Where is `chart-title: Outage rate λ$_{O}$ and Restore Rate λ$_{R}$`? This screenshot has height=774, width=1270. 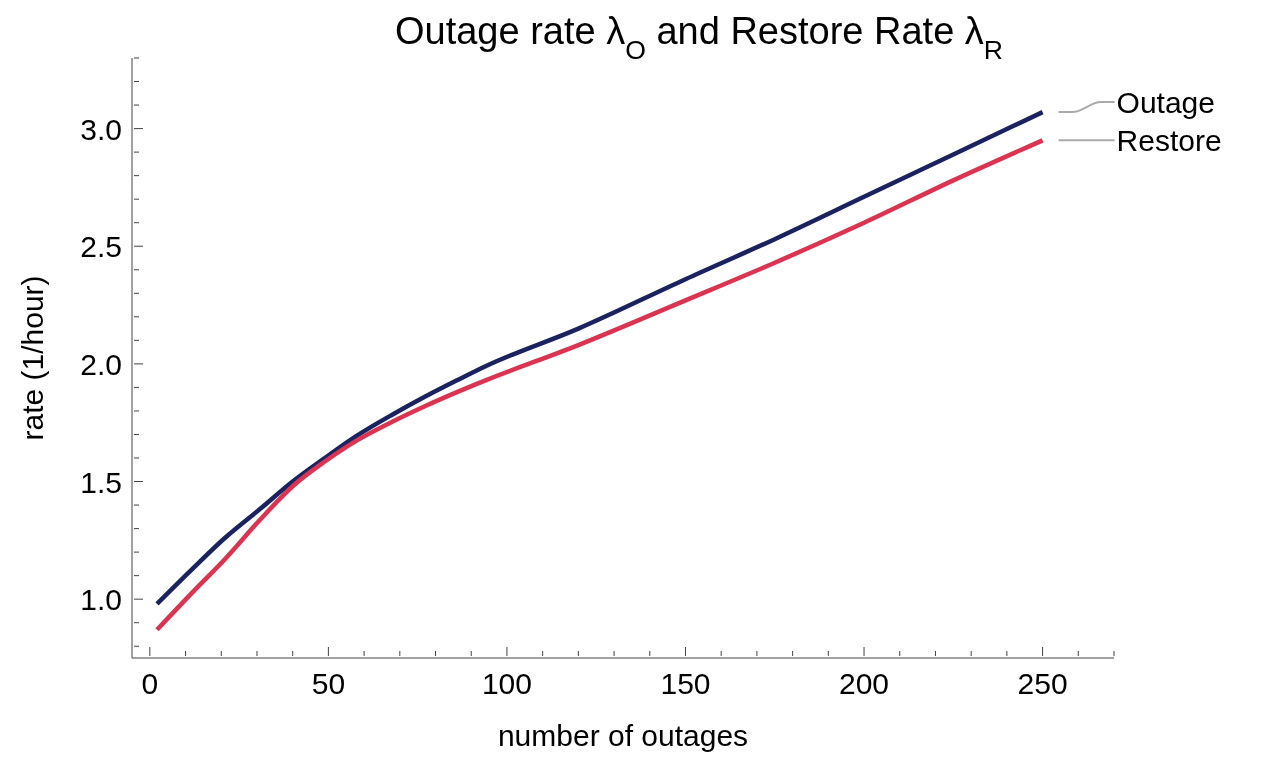
chart-title: Outage rate λ$_{O}$ and Restore Rate λ$_{R}$ is located at coordinates (699, 37).